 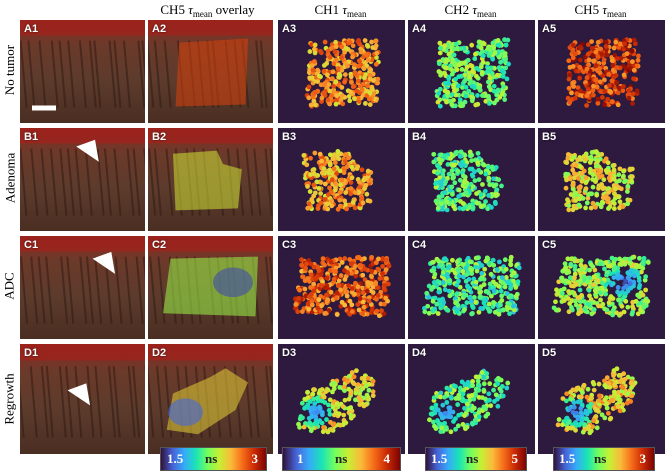 What do you see at coordinates (268, 290) in the screenshot?
I see `tissue-fold` at bounding box center [268, 290].